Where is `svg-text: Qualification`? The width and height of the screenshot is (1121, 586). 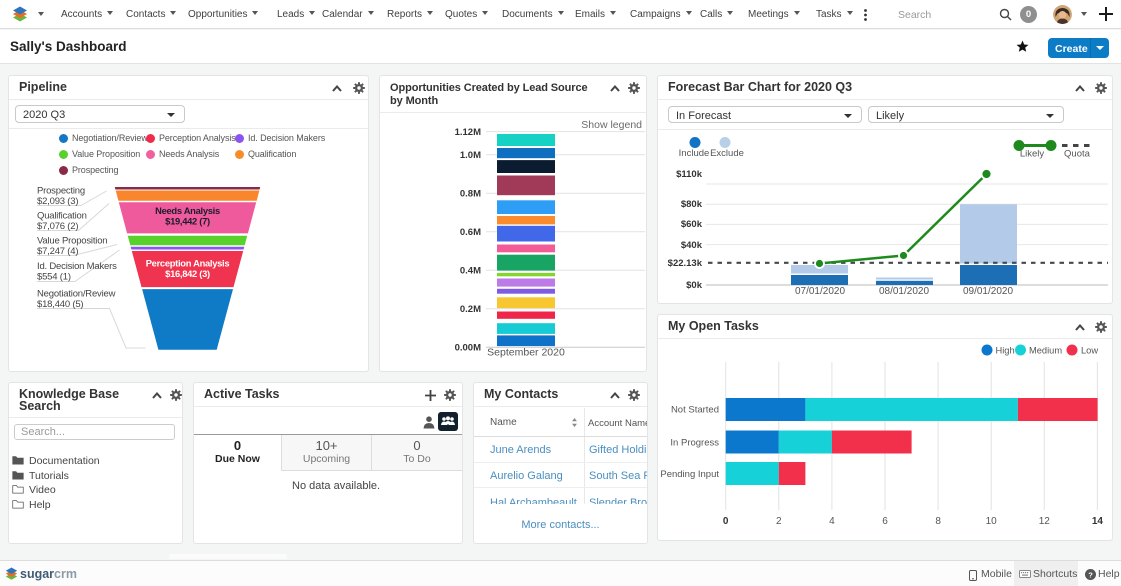
svg-text: Qualification is located at coordinates (62, 216).